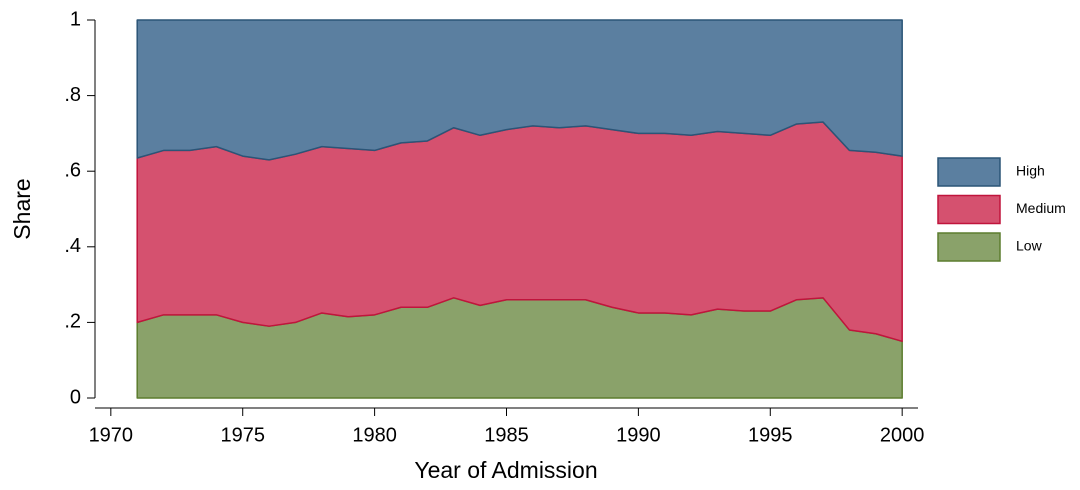 Image resolution: width=1080 pixels, height=490 pixels. Describe the element at coordinates (75, 19) in the screenshot. I see `y-tick-label: 1` at that location.